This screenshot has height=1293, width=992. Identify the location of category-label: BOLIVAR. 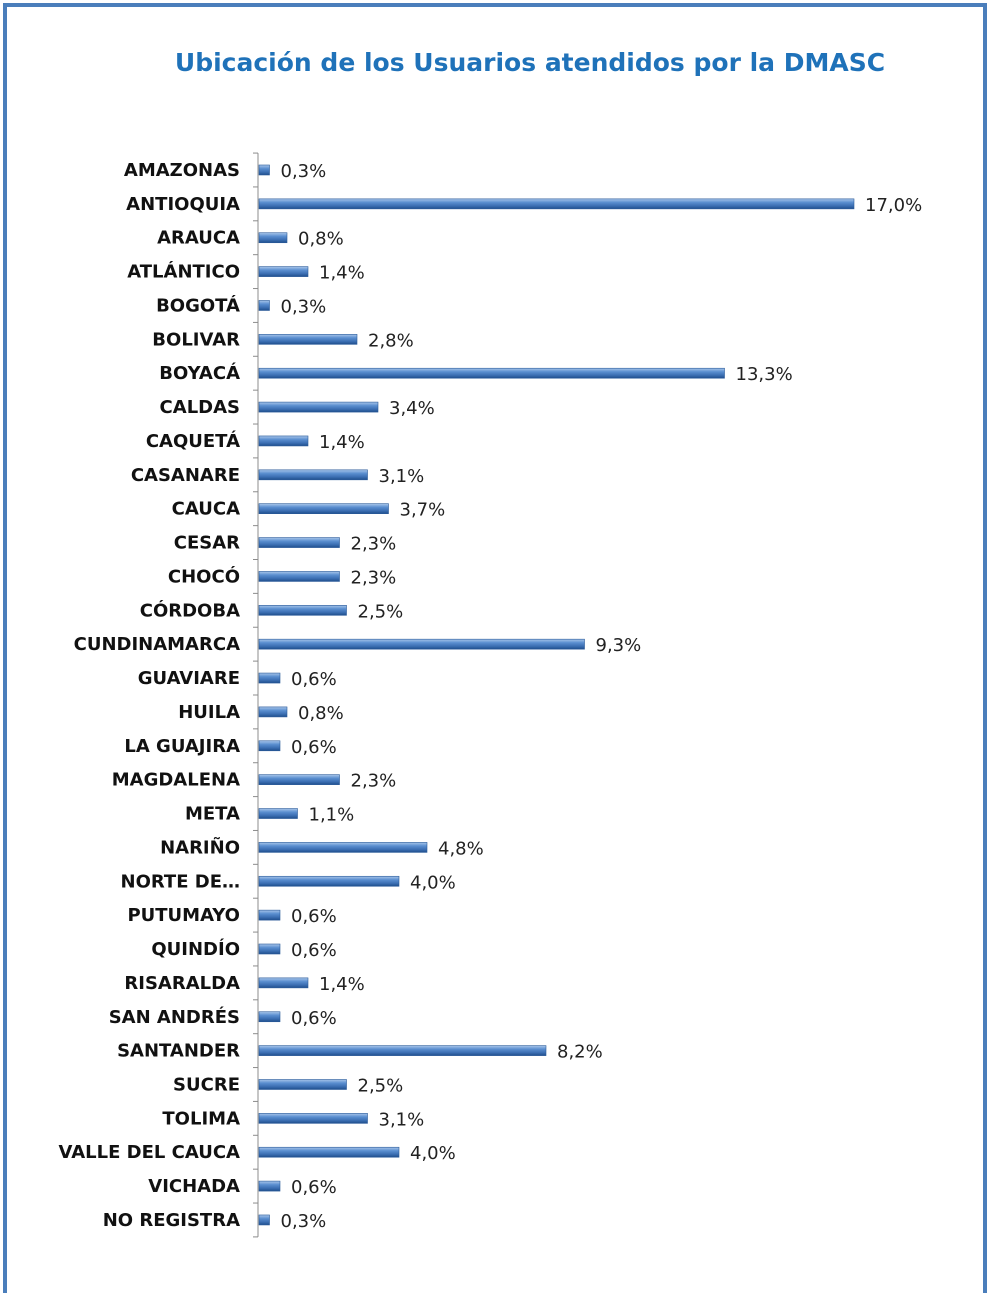
(196, 339).